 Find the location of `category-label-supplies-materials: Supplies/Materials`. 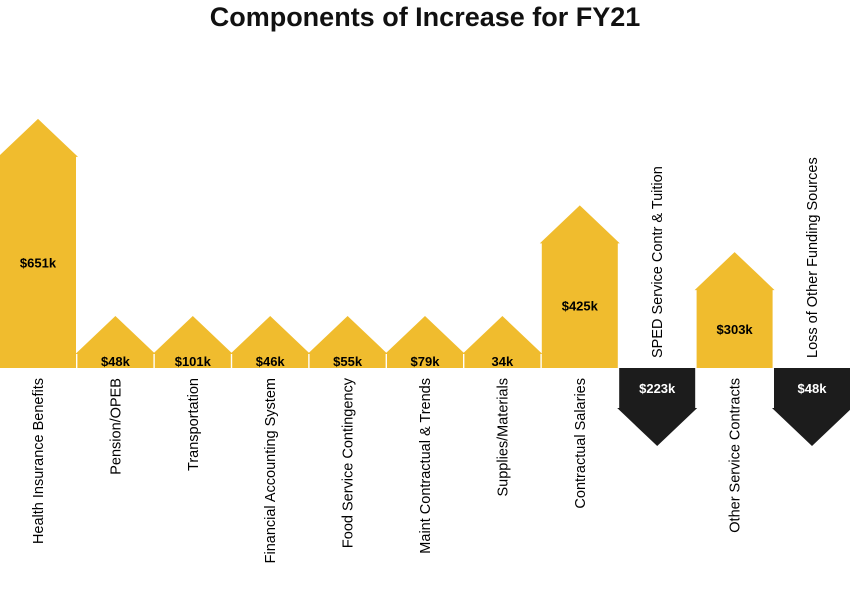

category-label-supplies-materials: Supplies/Materials is located at coordinates (503, 437).